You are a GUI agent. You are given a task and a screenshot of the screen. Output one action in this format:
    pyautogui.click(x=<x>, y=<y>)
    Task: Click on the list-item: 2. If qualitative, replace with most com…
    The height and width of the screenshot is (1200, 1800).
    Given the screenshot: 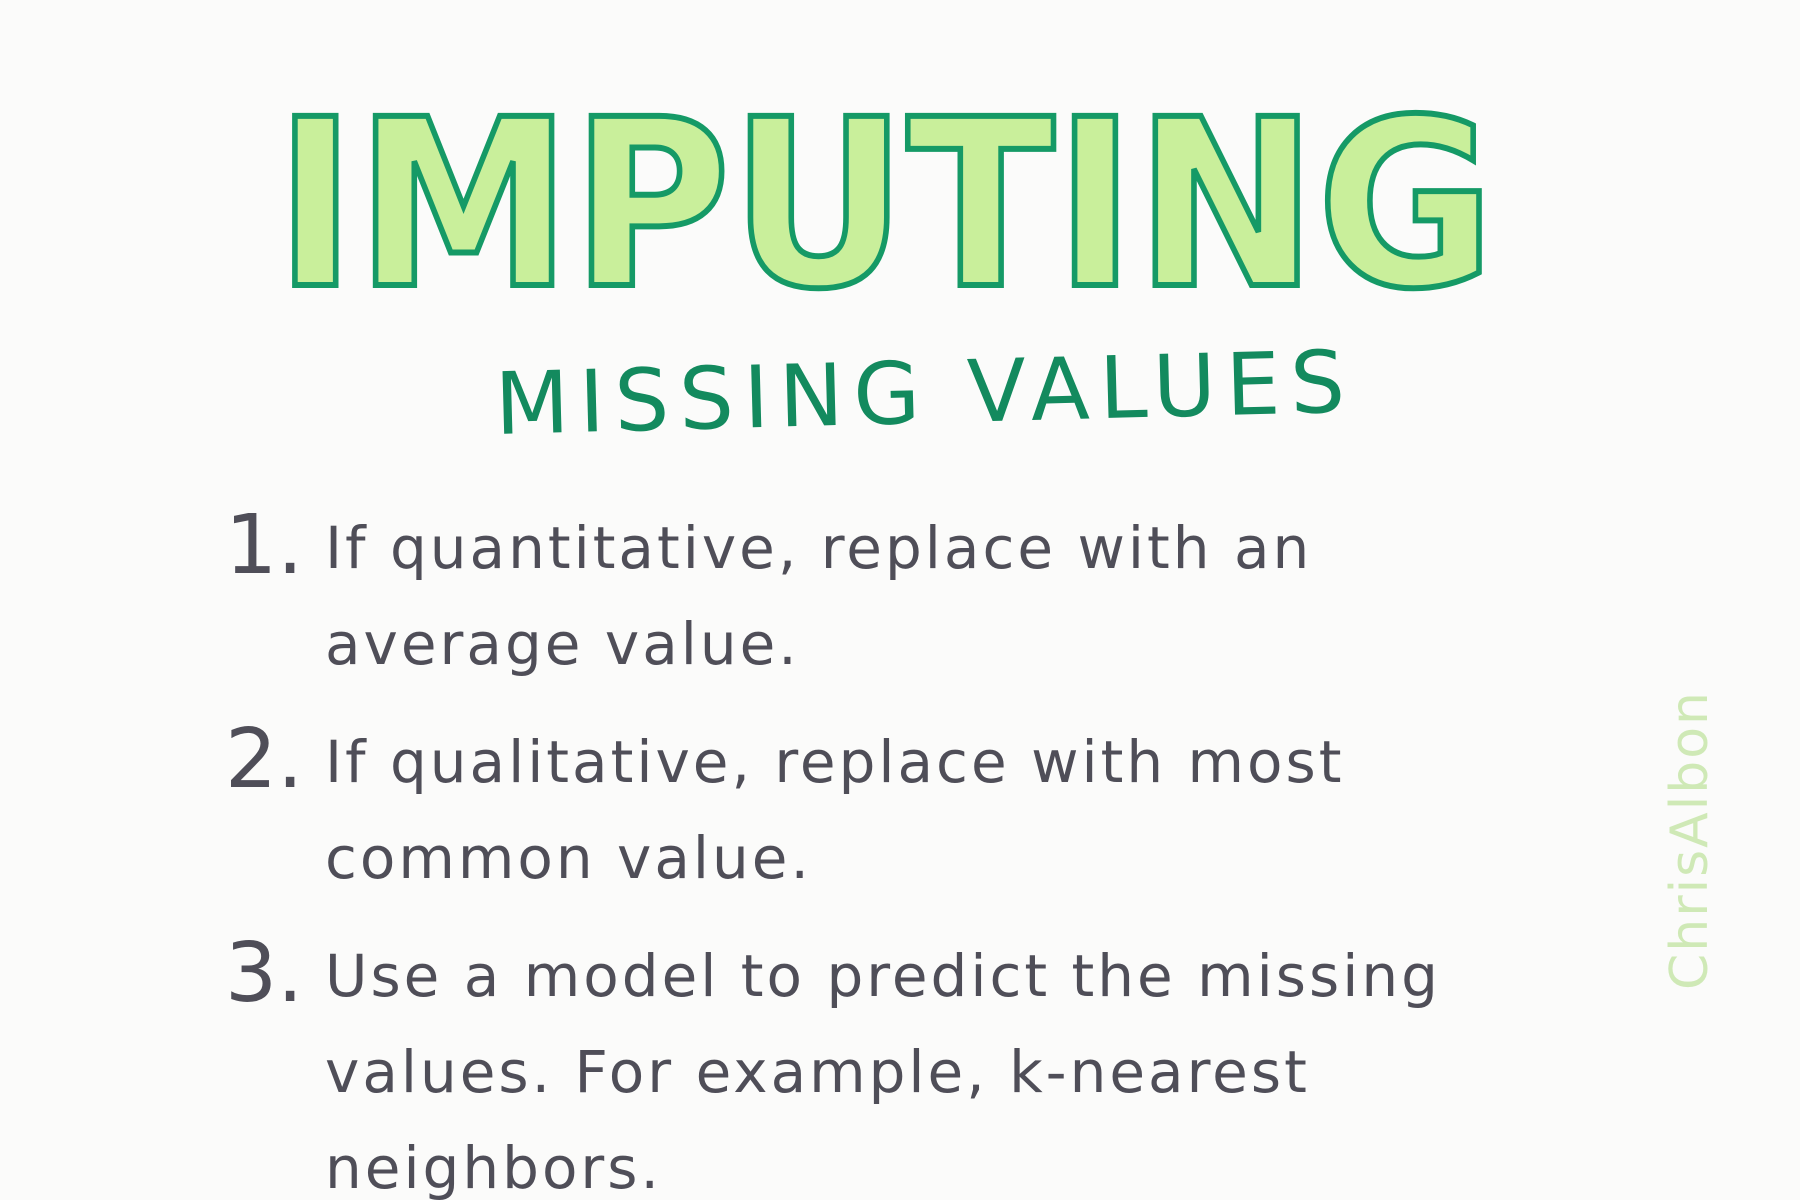 What is the action you would take?
    pyautogui.click(x=885, y=810)
    